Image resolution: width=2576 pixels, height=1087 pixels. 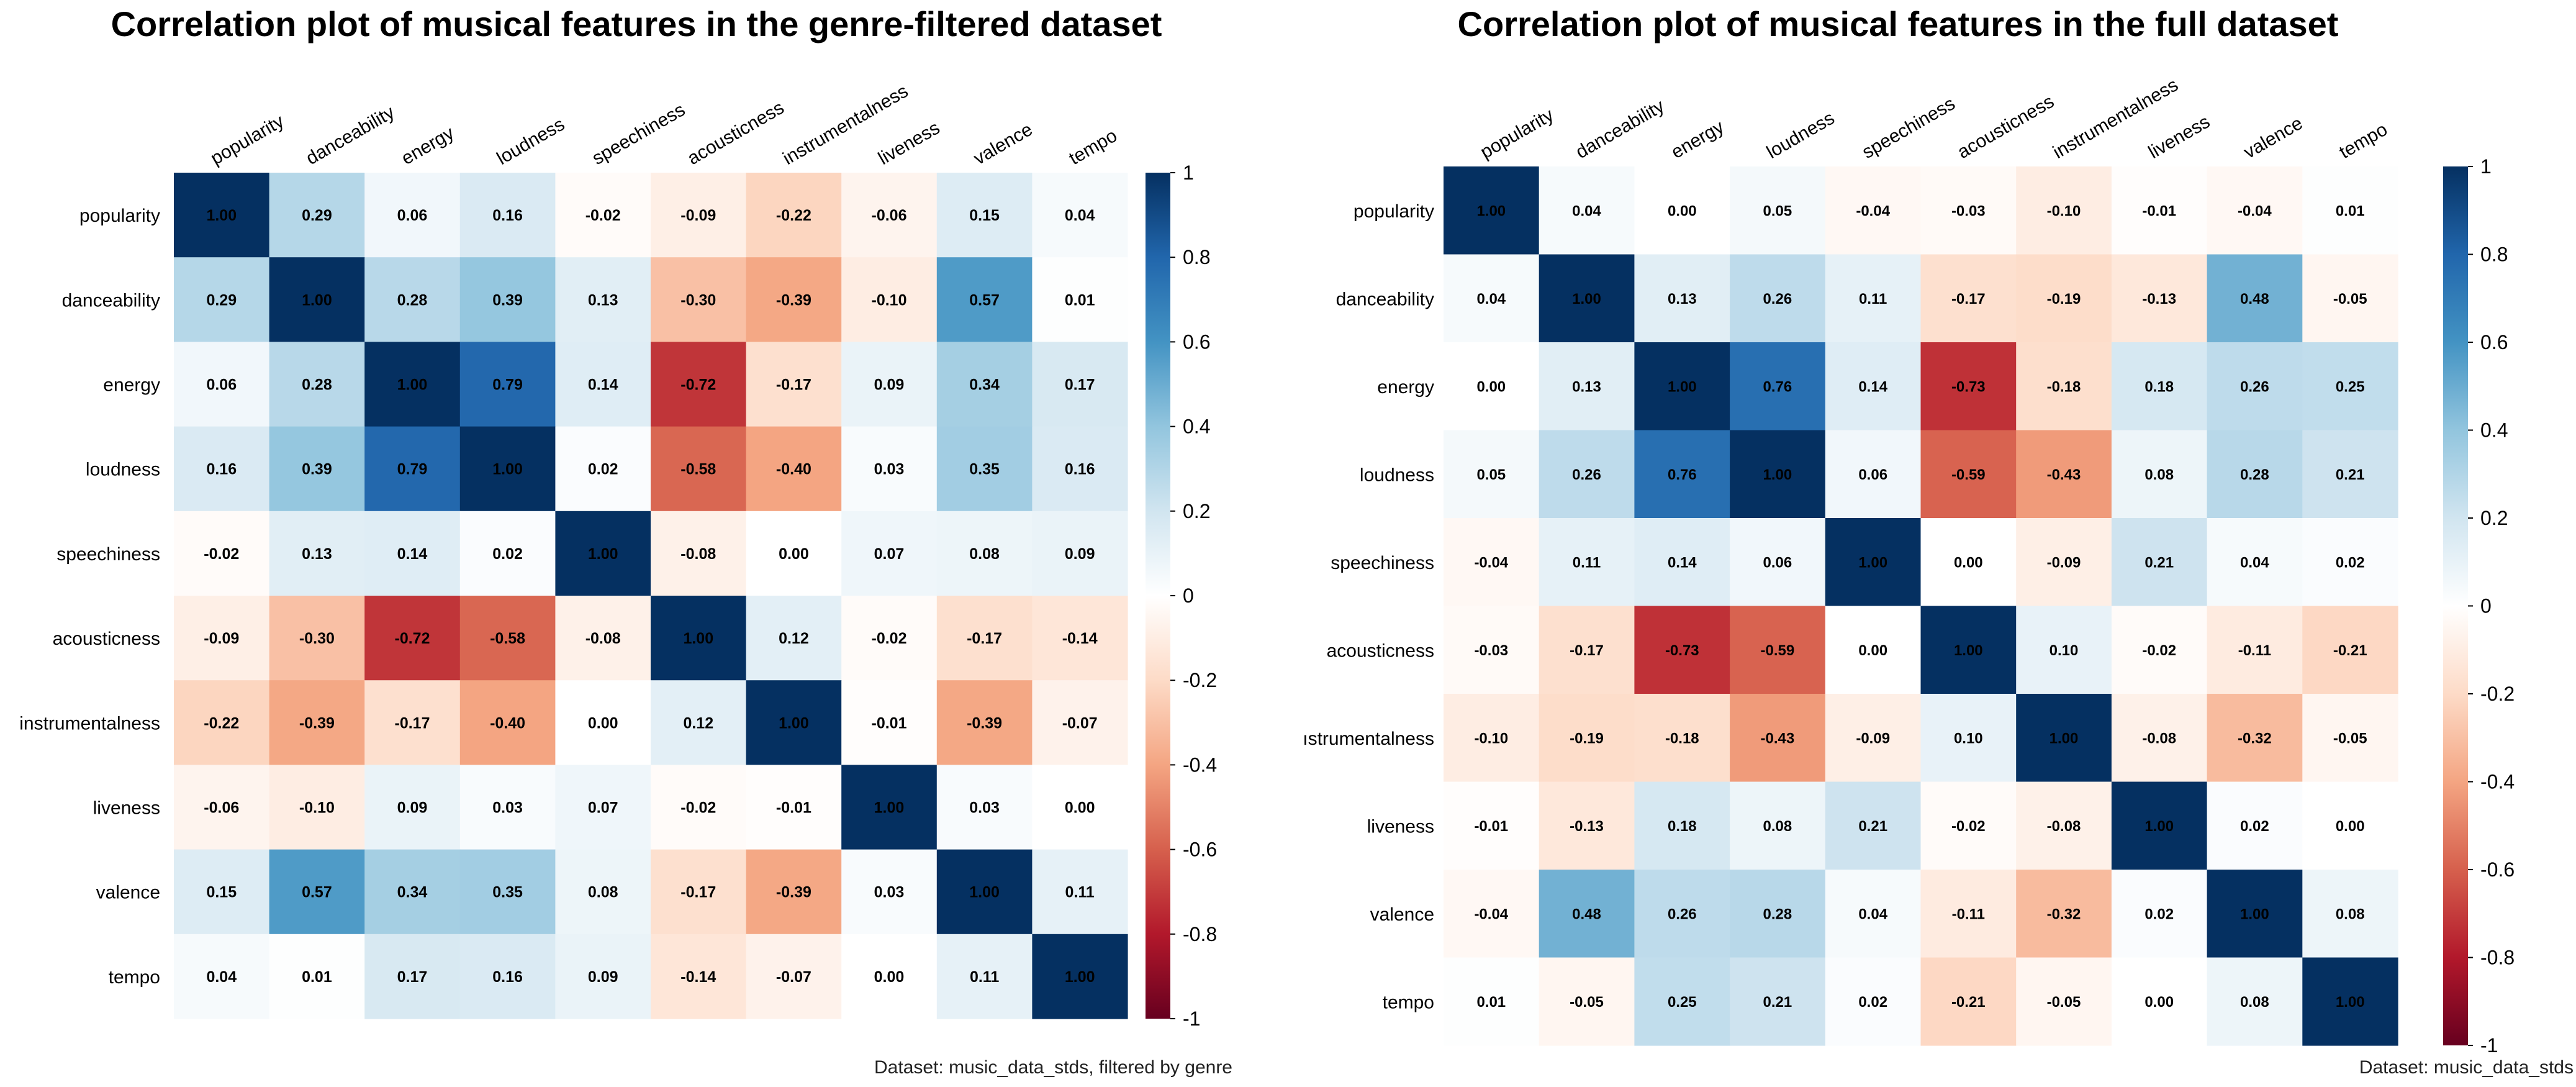 I want to click on cell-value-label: -0.43, so click(x=2064, y=474).